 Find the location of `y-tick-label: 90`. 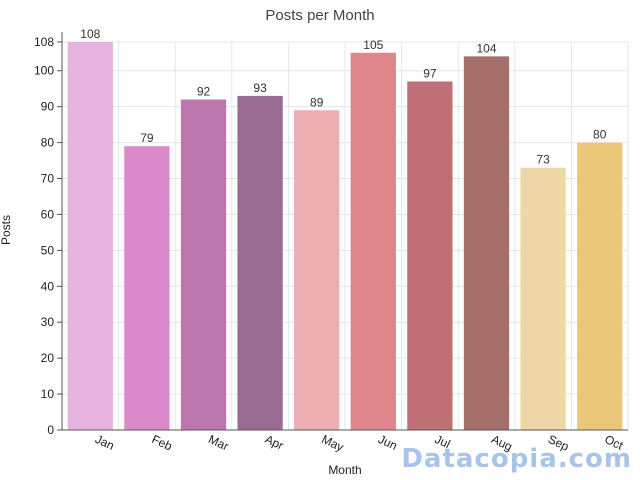

y-tick-label: 90 is located at coordinates (48, 107).